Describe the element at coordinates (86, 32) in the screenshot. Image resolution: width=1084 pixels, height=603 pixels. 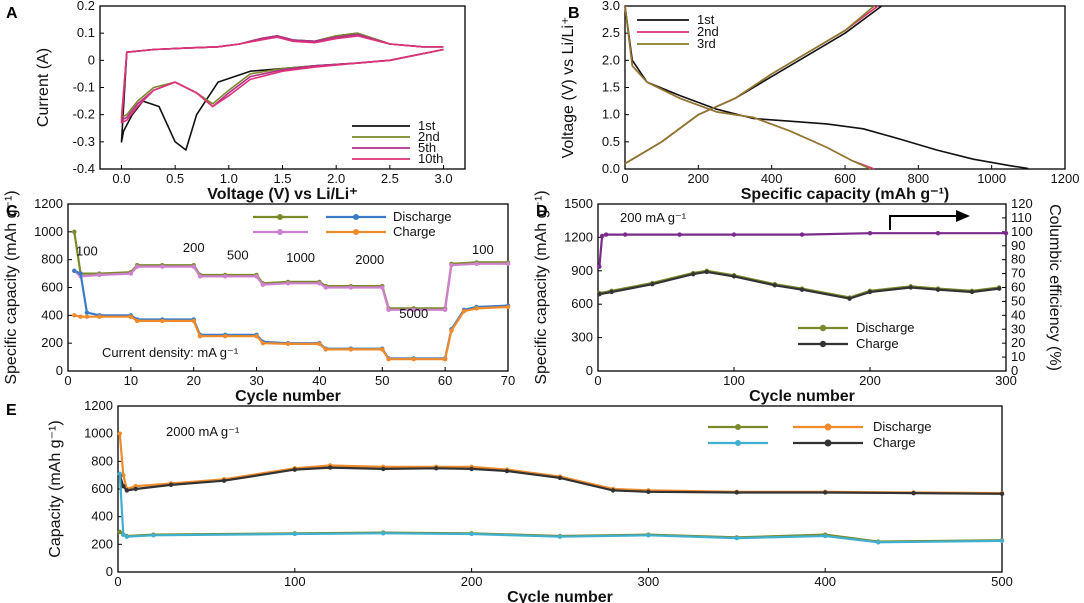
I see `y-tick-label: 0.1` at that location.